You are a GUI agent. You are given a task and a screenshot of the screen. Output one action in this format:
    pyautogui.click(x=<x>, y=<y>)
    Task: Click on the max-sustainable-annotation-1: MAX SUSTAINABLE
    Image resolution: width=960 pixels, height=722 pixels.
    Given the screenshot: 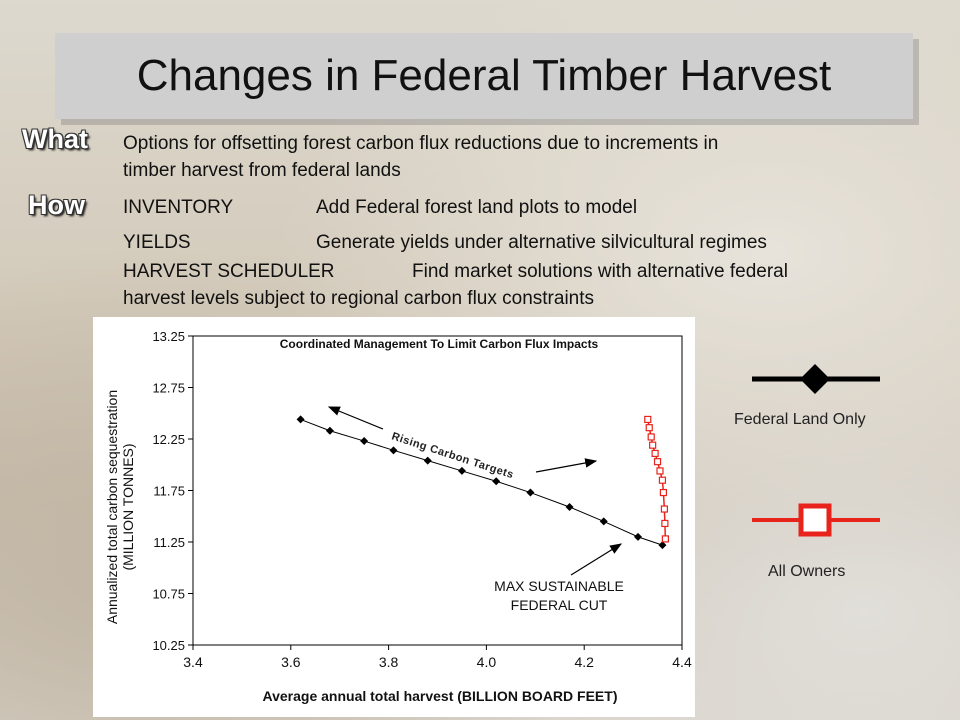 What is the action you would take?
    pyautogui.click(x=559, y=586)
    